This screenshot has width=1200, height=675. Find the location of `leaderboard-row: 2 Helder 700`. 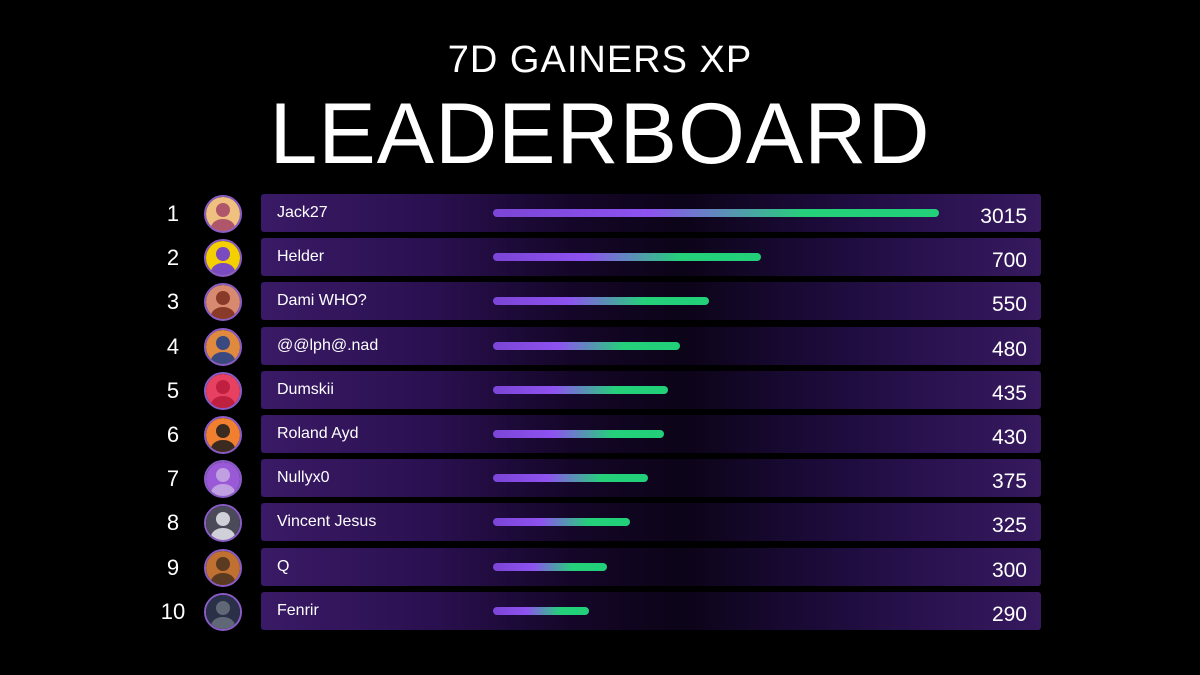

leaderboard-row: 2 Helder 700 is located at coordinates (600, 258).